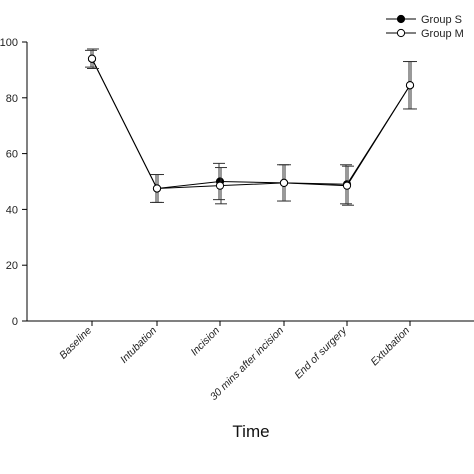 This screenshot has width=474, height=474. Describe the element at coordinates (15, 322) in the screenshot. I see `y-tick-label: 0` at that location.